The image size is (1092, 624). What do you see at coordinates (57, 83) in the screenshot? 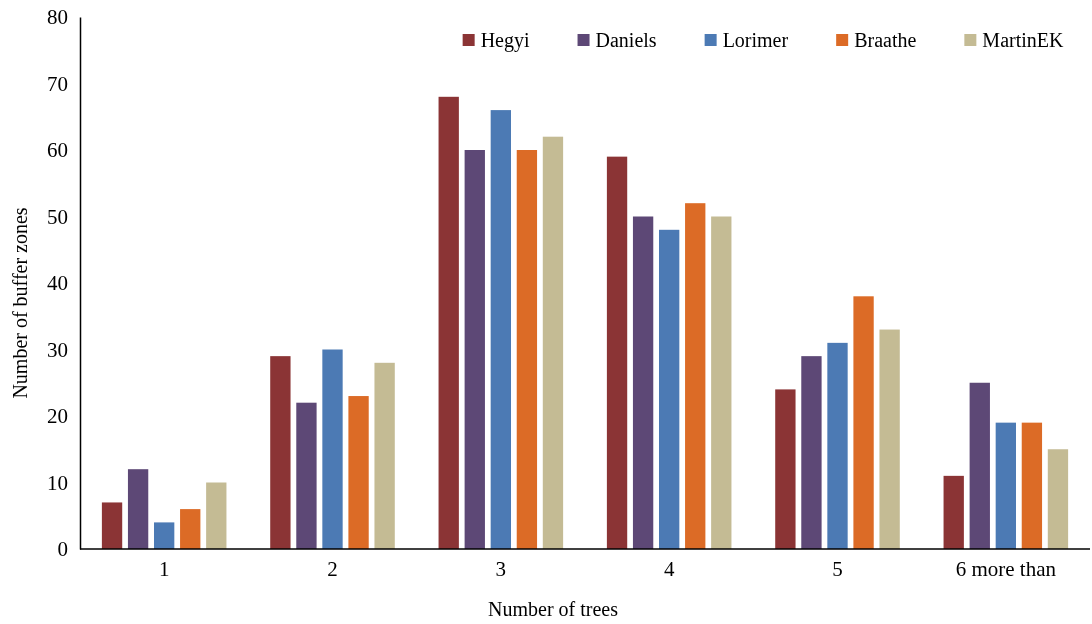
I see `y-tick-label: 70` at bounding box center [57, 83].